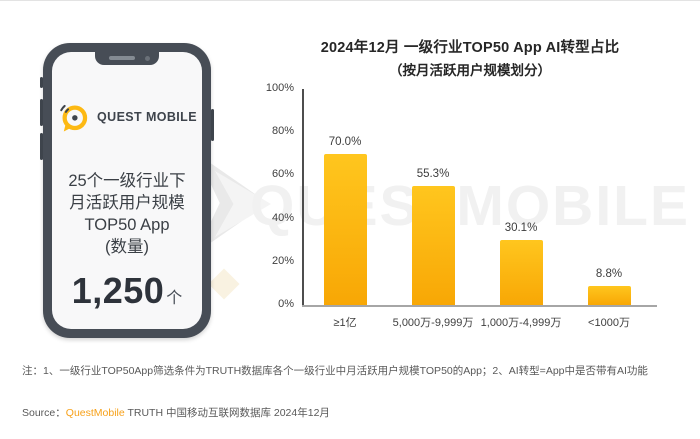  I want to click on x-axis-category-label: 1,000万-4,999万, so click(521, 323).